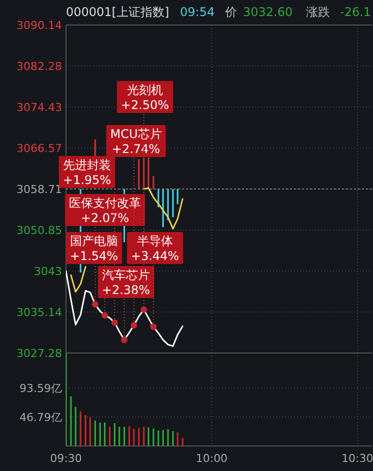 This screenshot has height=471, width=373. Describe the element at coordinates (39, 107) in the screenshot. I see `y-tick-label: 3074.43` at that location.